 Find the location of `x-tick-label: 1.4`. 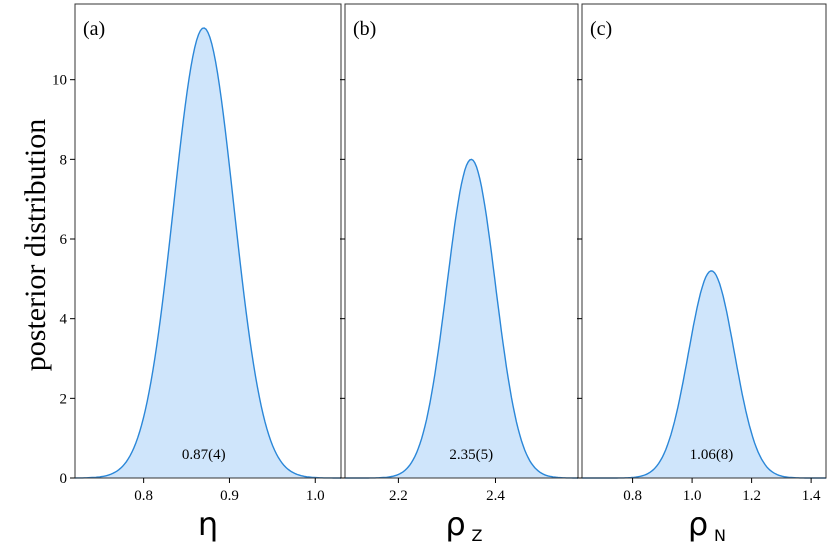

x-tick-label: 1.4 is located at coordinates (811, 496).